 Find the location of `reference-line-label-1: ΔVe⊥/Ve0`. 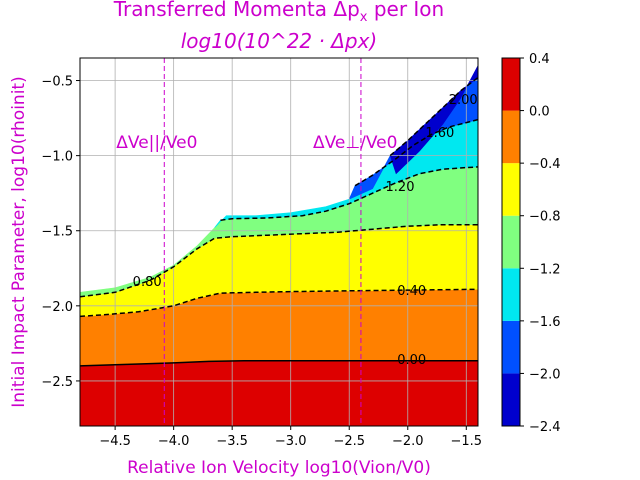

reference-line-label-1: ΔVe⊥/Ve0 is located at coordinates (355, 143).